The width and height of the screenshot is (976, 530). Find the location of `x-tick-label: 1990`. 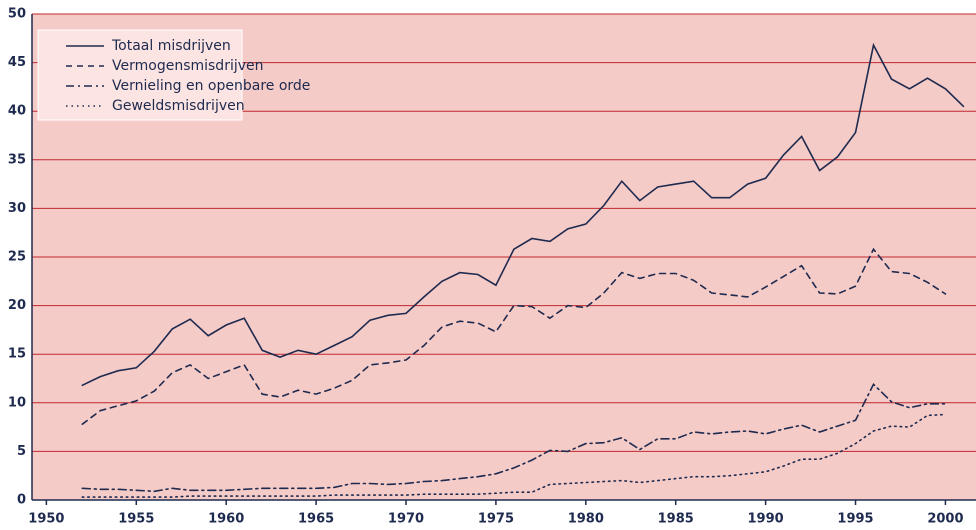

x-tick-label: 1990 is located at coordinates (766, 519).